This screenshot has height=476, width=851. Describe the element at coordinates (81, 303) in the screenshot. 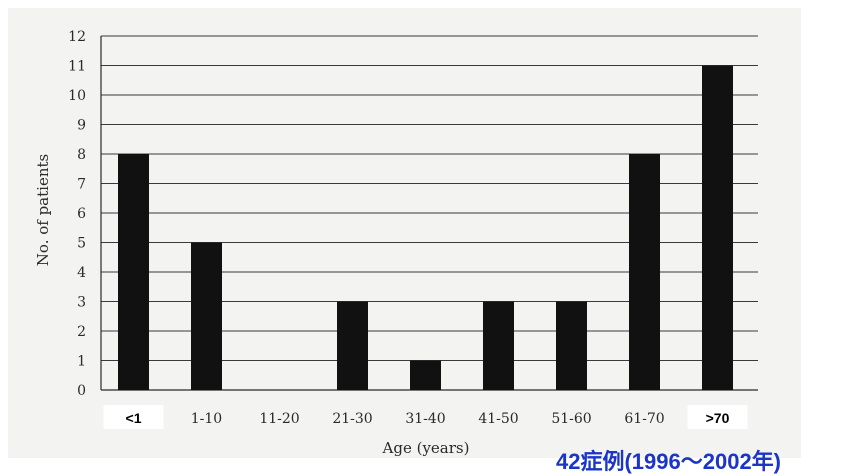

I see `y-tick-label: 3` at that location.